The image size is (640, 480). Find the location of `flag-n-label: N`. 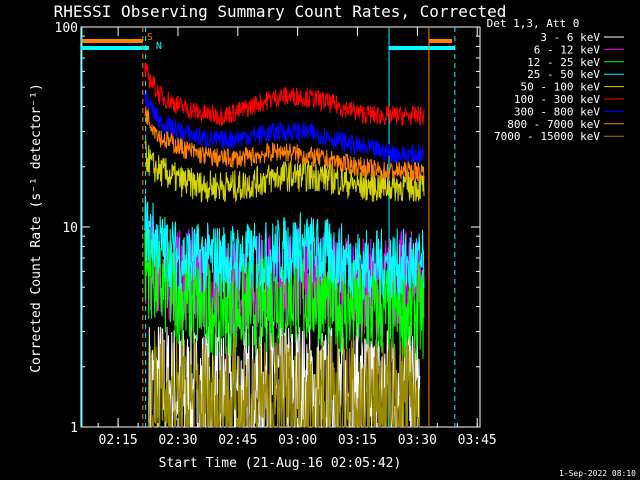

flag-n-label: N is located at coordinates (159, 46).